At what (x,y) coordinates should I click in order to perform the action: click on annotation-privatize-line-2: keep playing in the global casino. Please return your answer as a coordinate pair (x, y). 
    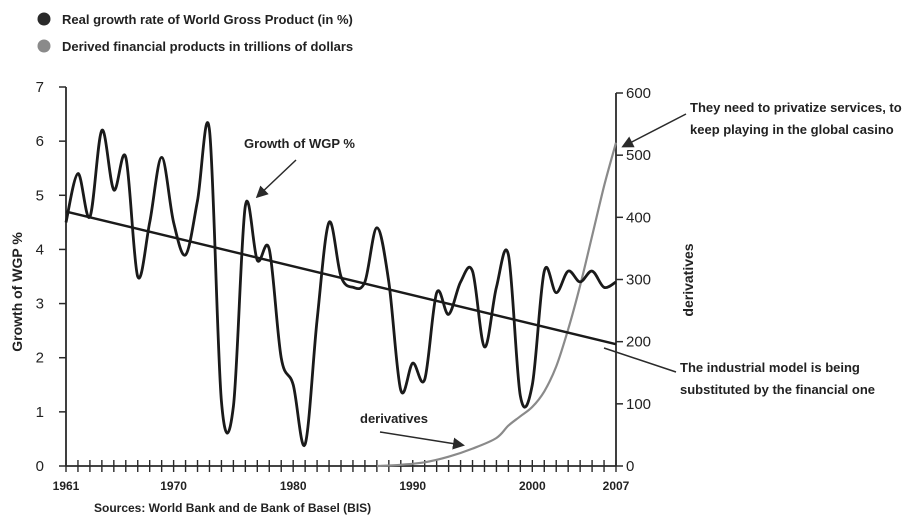
    Looking at the image, I should click on (792, 129).